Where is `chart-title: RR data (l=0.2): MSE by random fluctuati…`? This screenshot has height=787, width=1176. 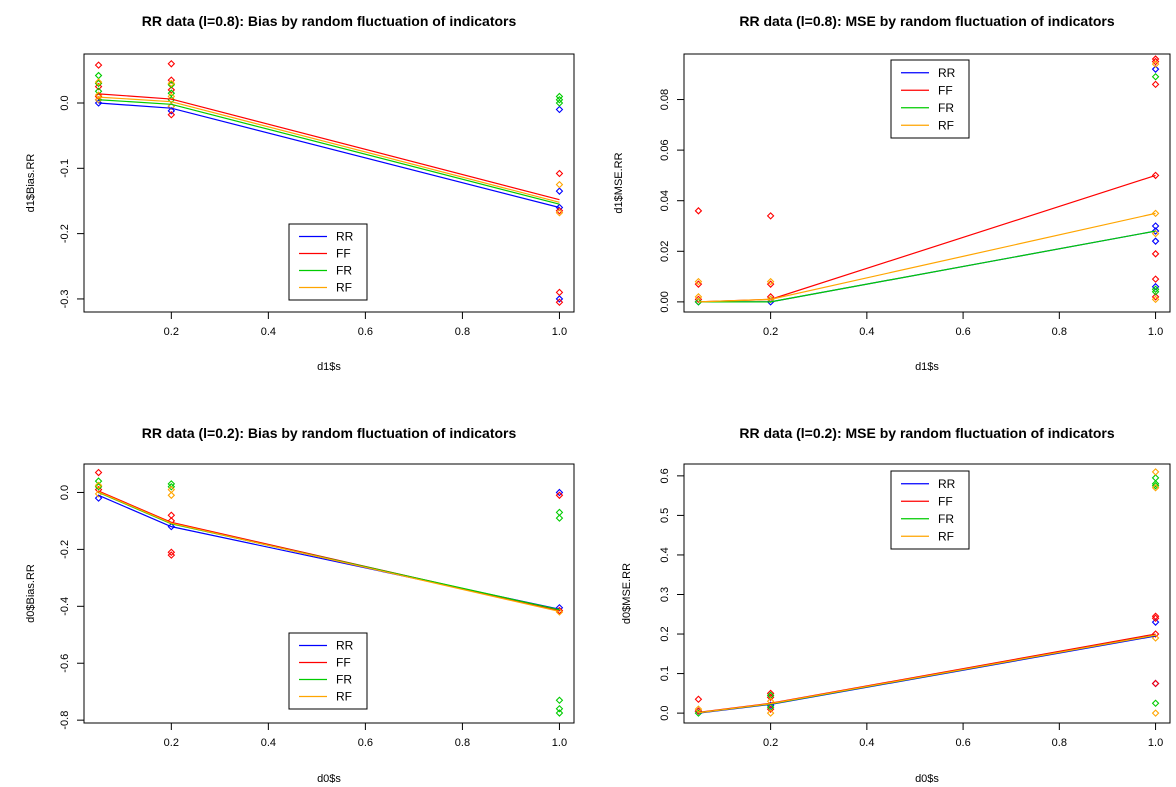
chart-title: RR data (l=0.2): MSE by random fluctuati… is located at coordinates (927, 433).